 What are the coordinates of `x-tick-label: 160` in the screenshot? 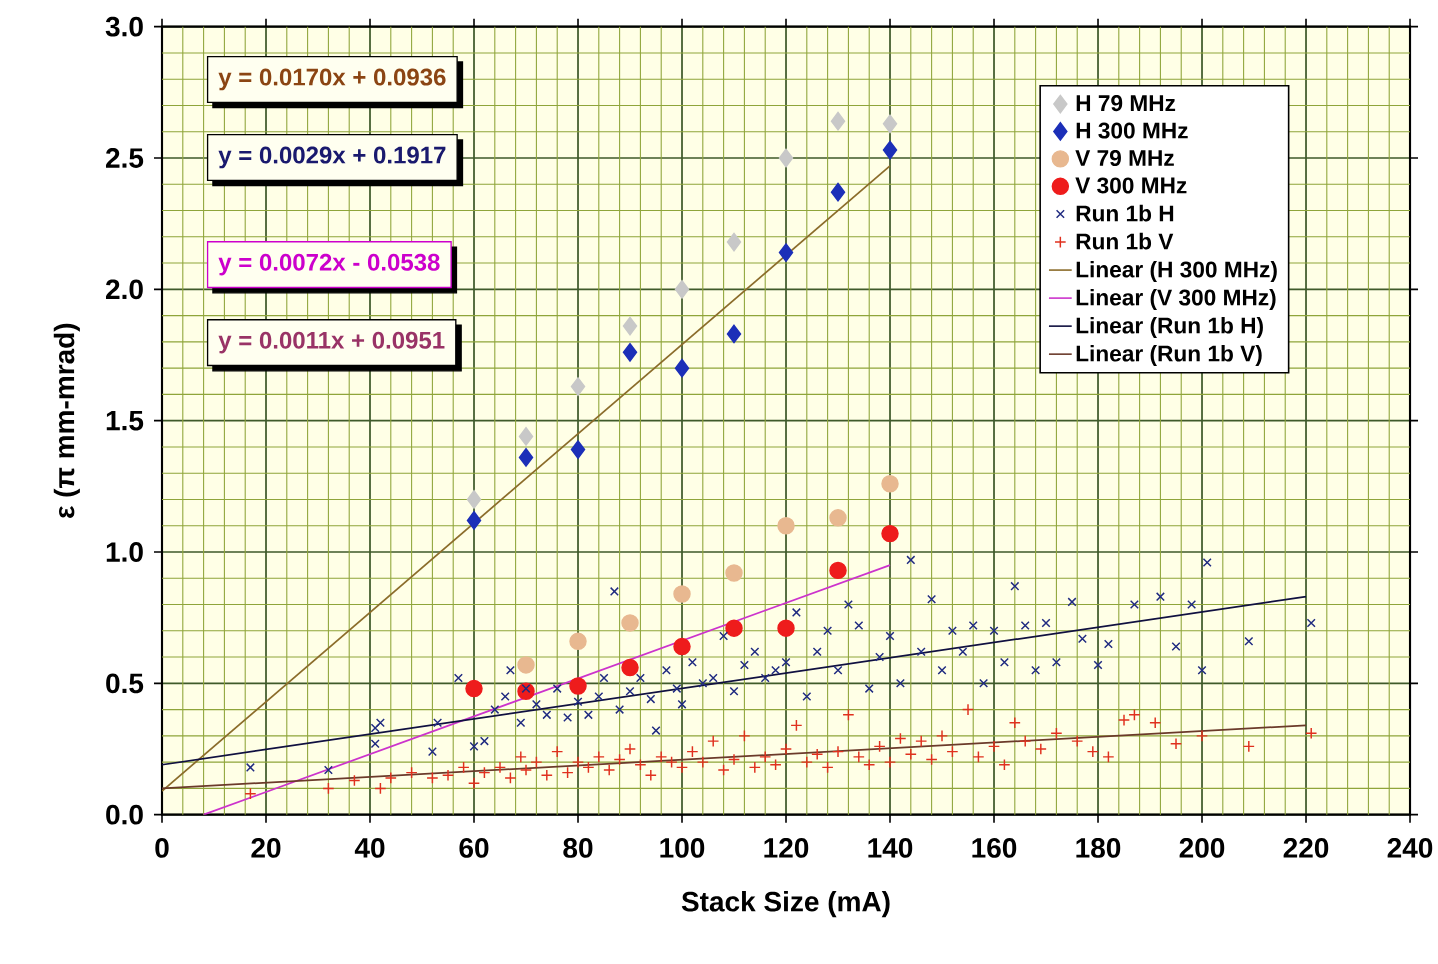 It's located at (994, 848).